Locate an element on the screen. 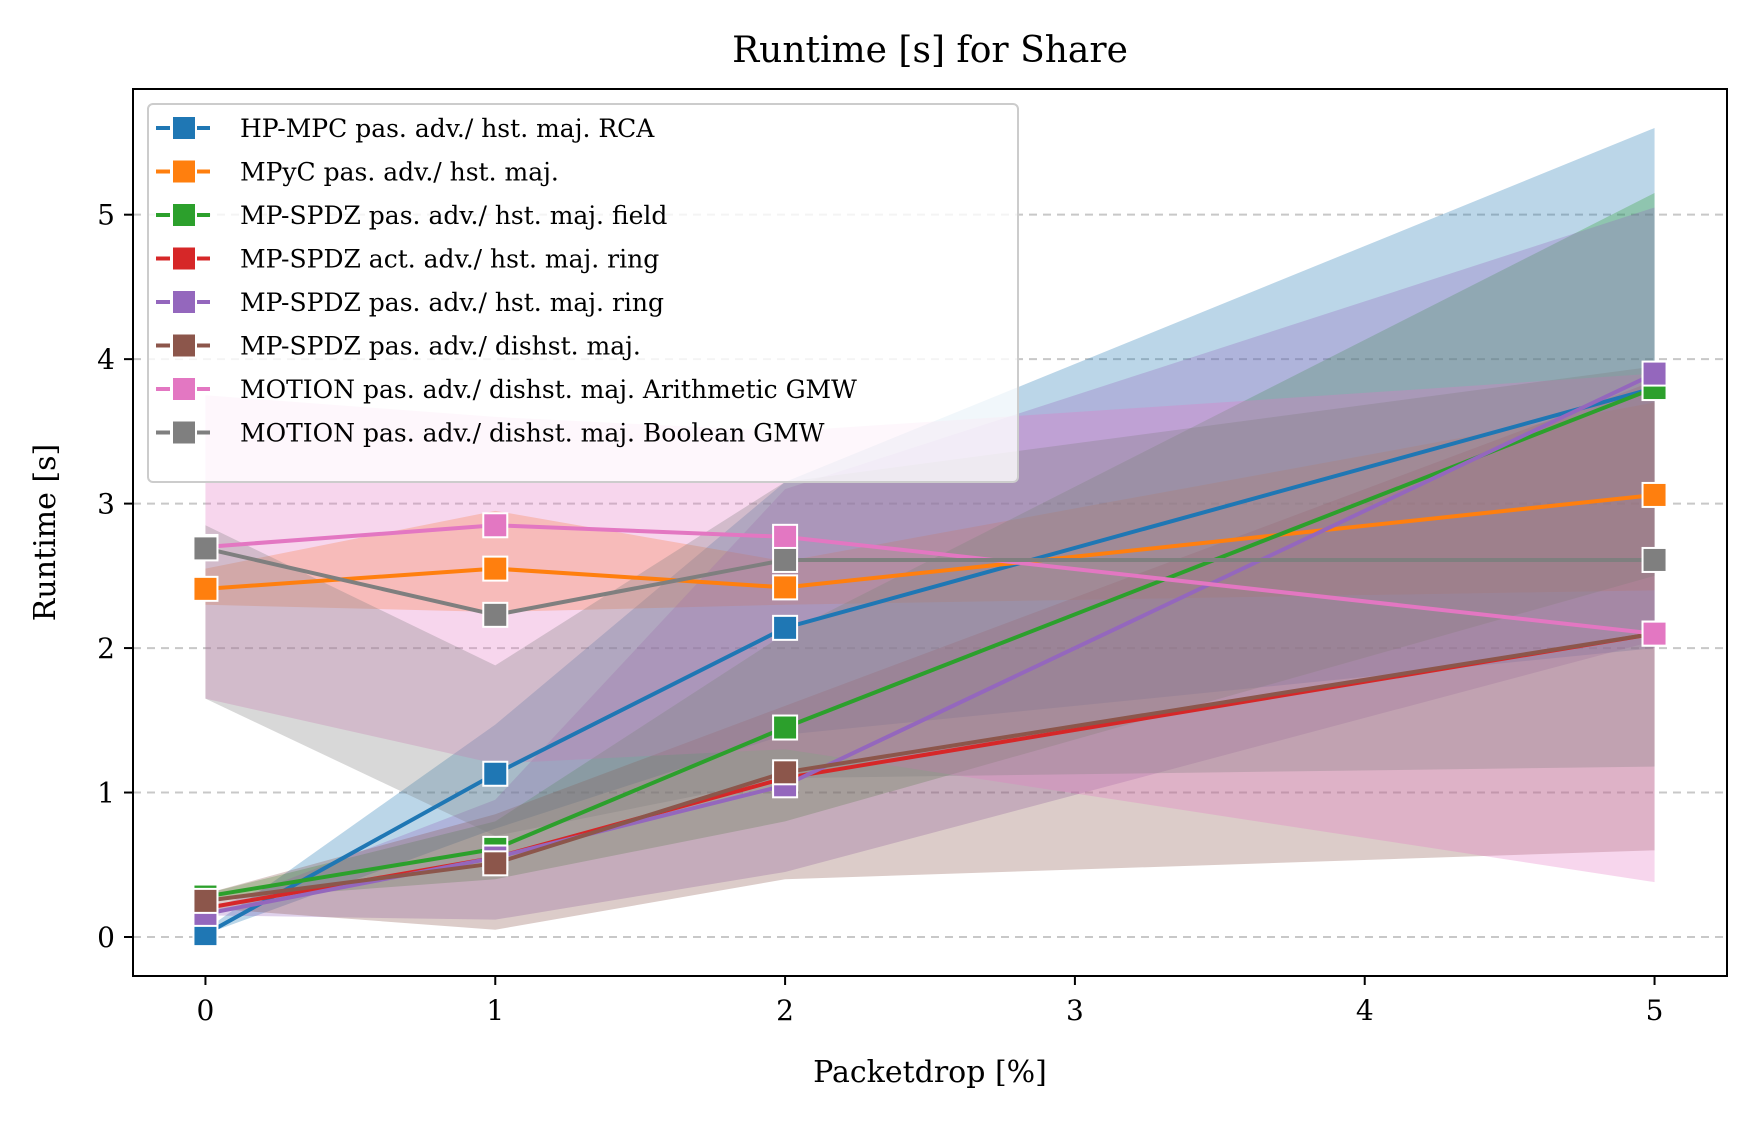  y-tick-label: 1 is located at coordinates (106, 793).